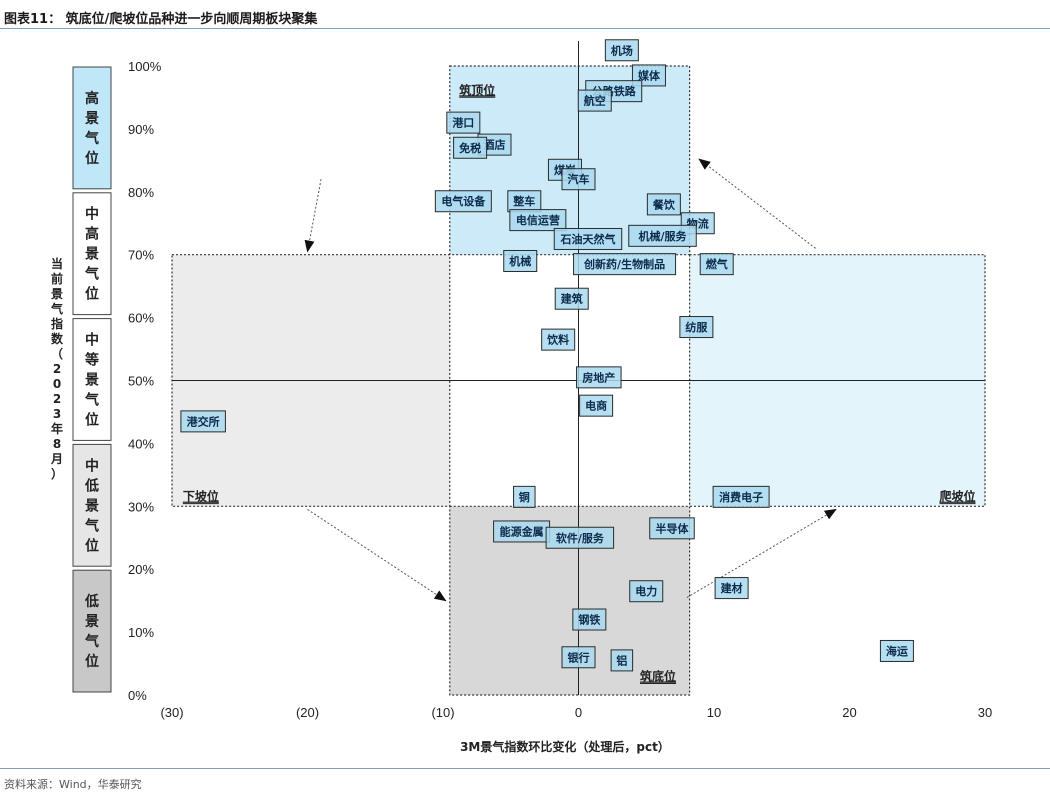  I want to click on point-label: 机械, so click(520, 261).